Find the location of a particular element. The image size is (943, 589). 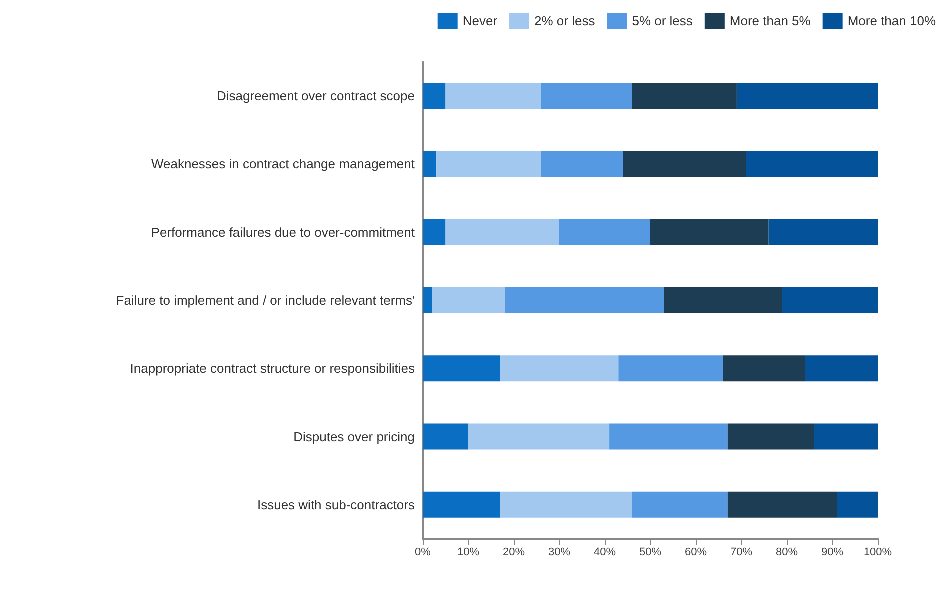

x-tick-label: 40% is located at coordinates (605, 552).